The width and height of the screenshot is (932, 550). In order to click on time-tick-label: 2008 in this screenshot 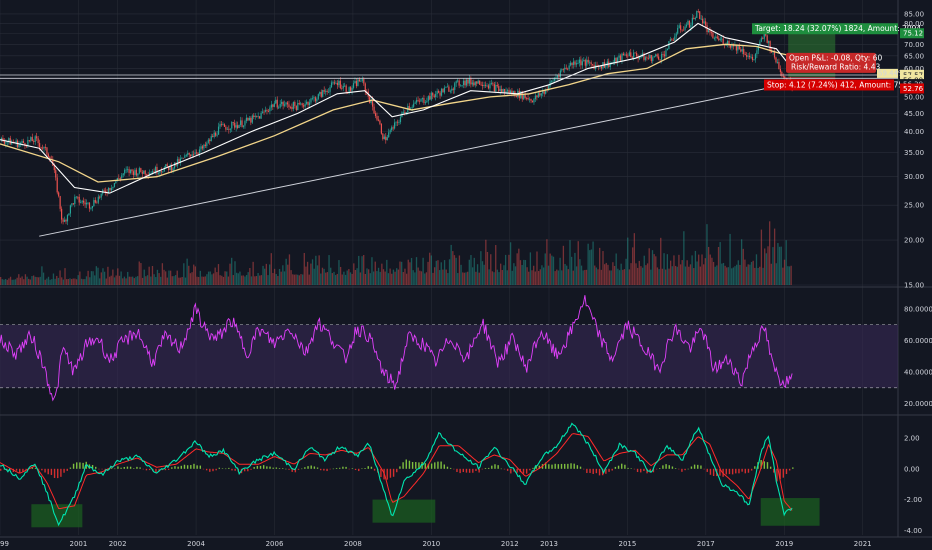, I will do `click(353, 544)`.